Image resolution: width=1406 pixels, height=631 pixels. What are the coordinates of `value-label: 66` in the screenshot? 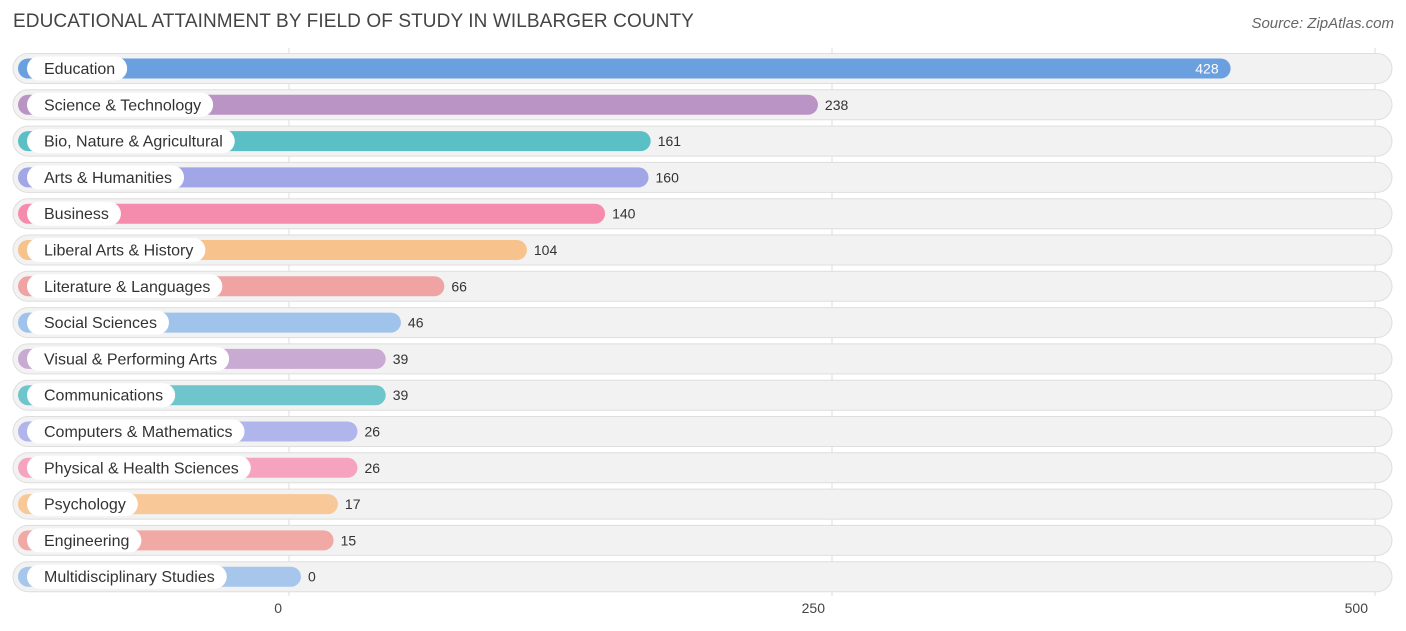 It's located at (459, 286).